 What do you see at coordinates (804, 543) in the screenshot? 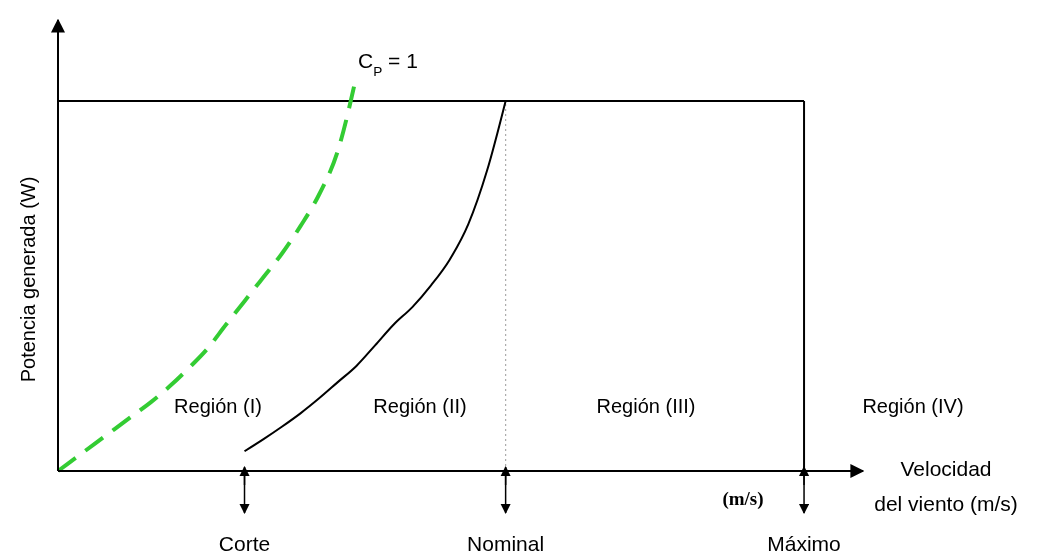
I see `x-tick-label: Máximo` at bounding box center [804, 543].